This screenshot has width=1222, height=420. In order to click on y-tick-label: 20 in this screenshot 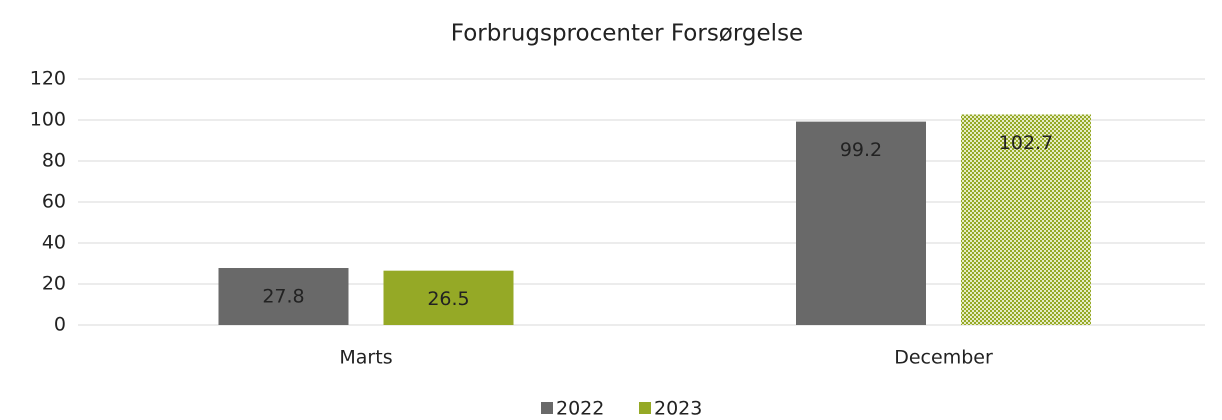, I will do `click(54, 284)`.